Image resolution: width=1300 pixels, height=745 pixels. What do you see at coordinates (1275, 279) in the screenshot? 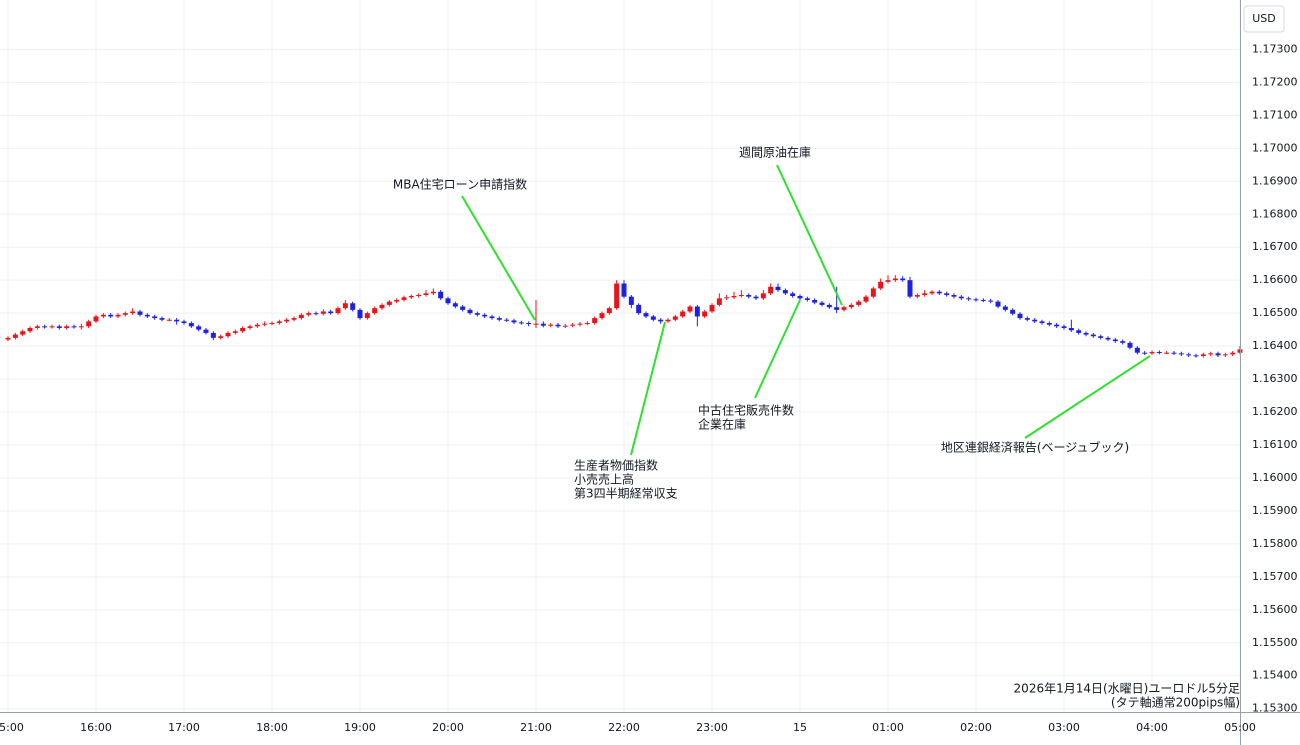
I see `y-tick-label: 1.16600` at bounding box center [1275, 279].